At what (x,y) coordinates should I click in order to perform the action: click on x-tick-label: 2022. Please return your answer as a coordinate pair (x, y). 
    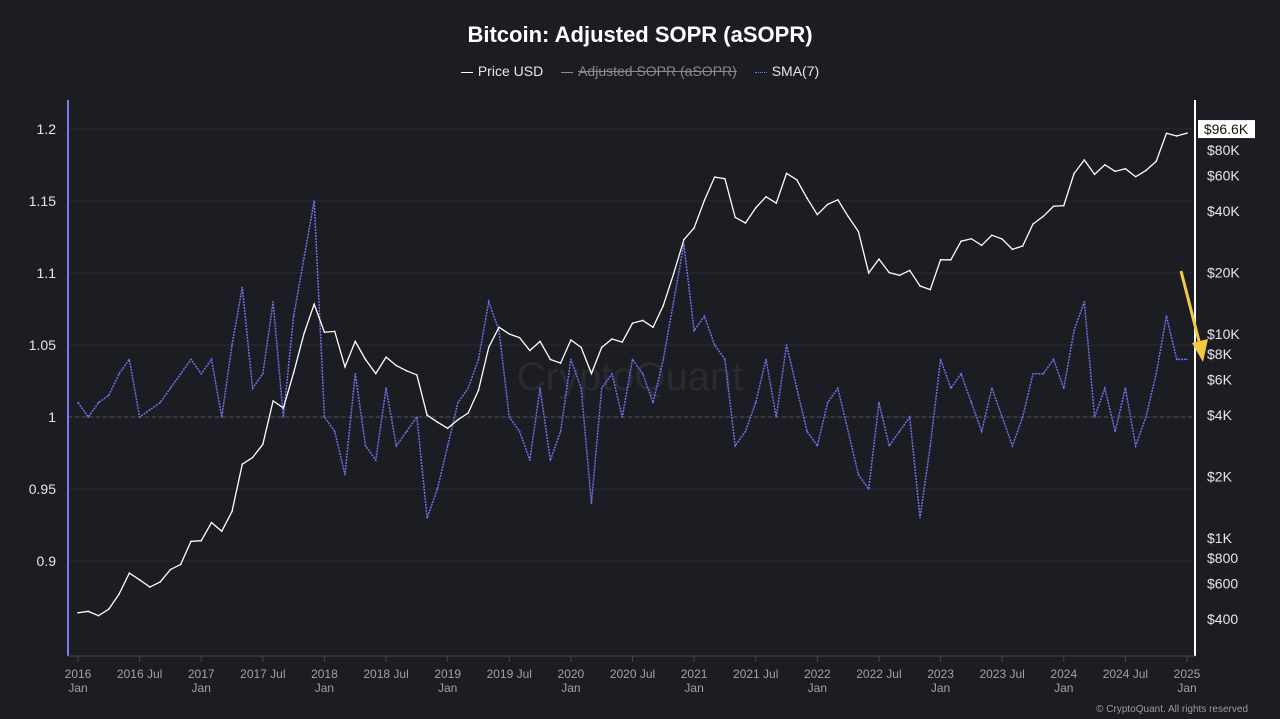
    Looking at the image, I should click on (817, 674).